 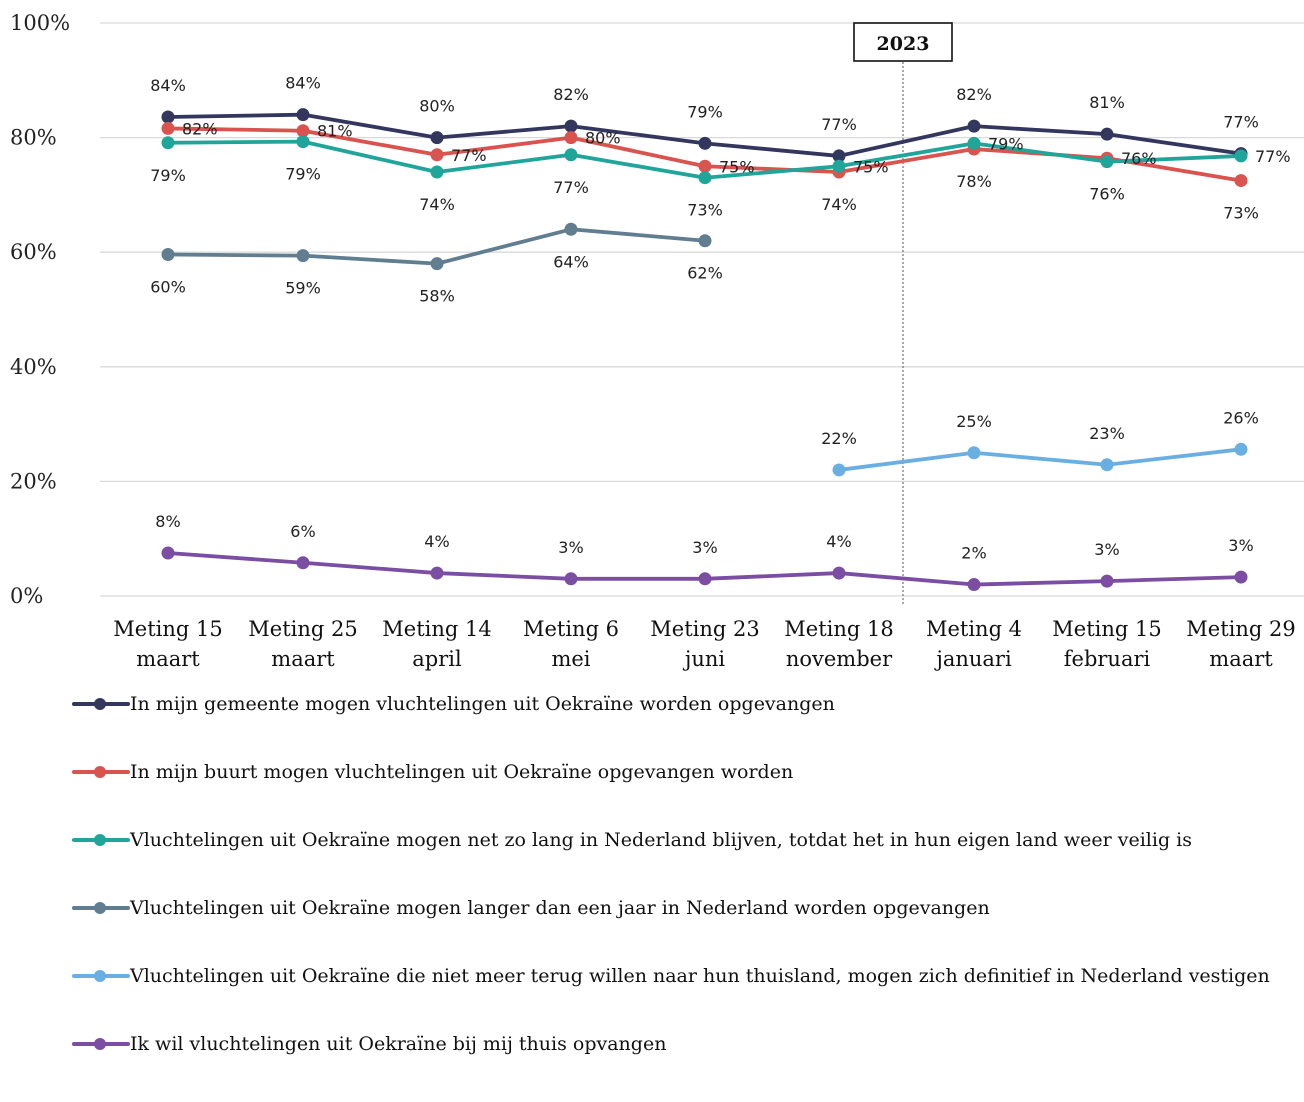 I want to click on x-category-label: Meting 14, so click(x=436, y=629).